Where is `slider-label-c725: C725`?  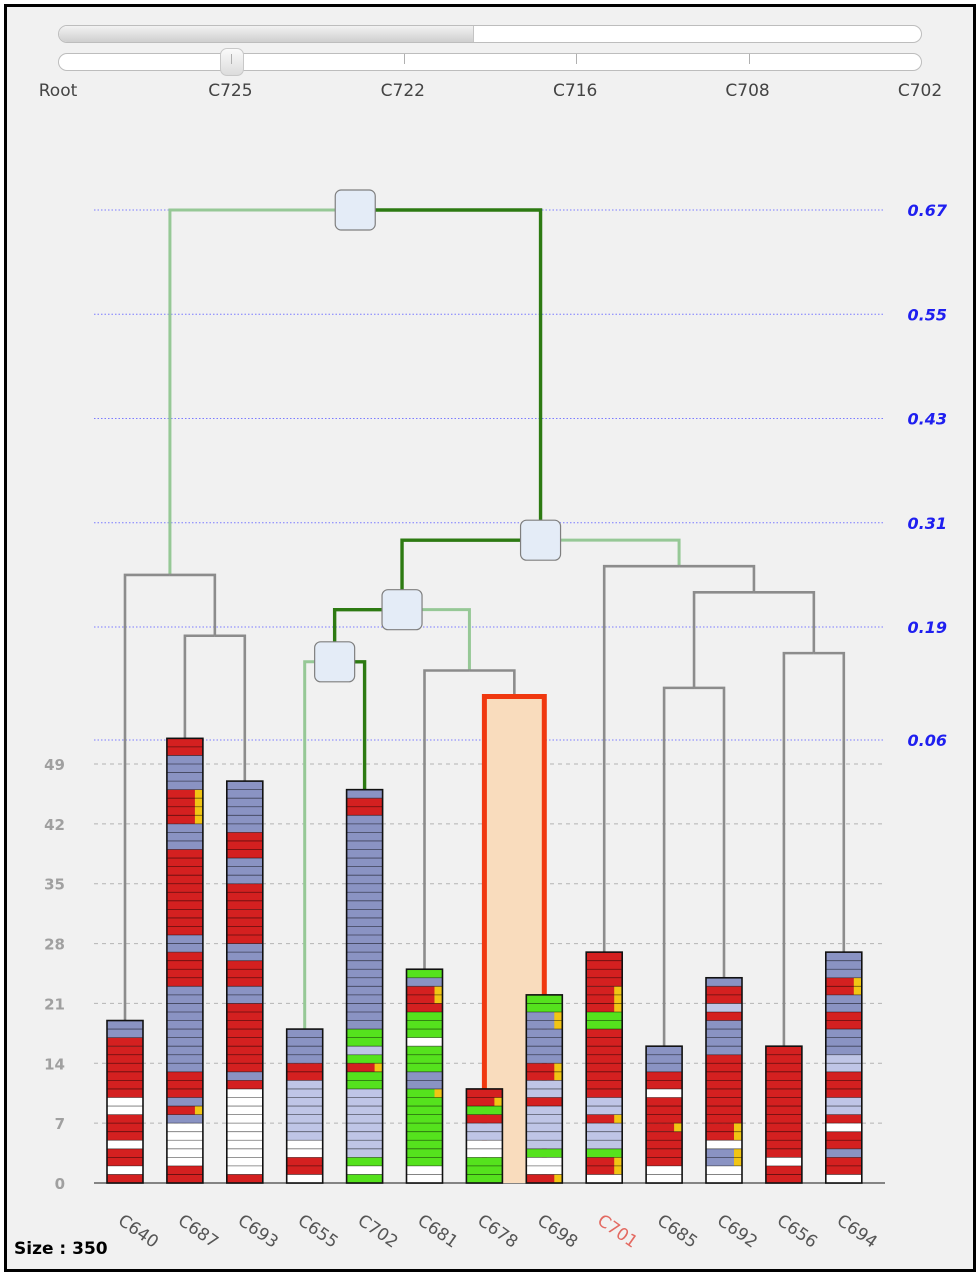 slider-label-c725: C725 is located at coordinates (230, 91).